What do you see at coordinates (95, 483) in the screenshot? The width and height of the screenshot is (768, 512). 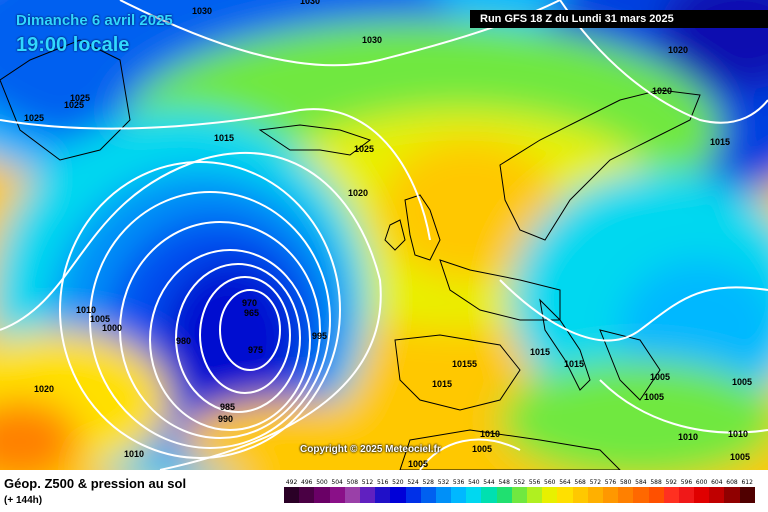 I see `legend-title: Géop. Z500 & pression au sol` at bounding box center [95, 483].